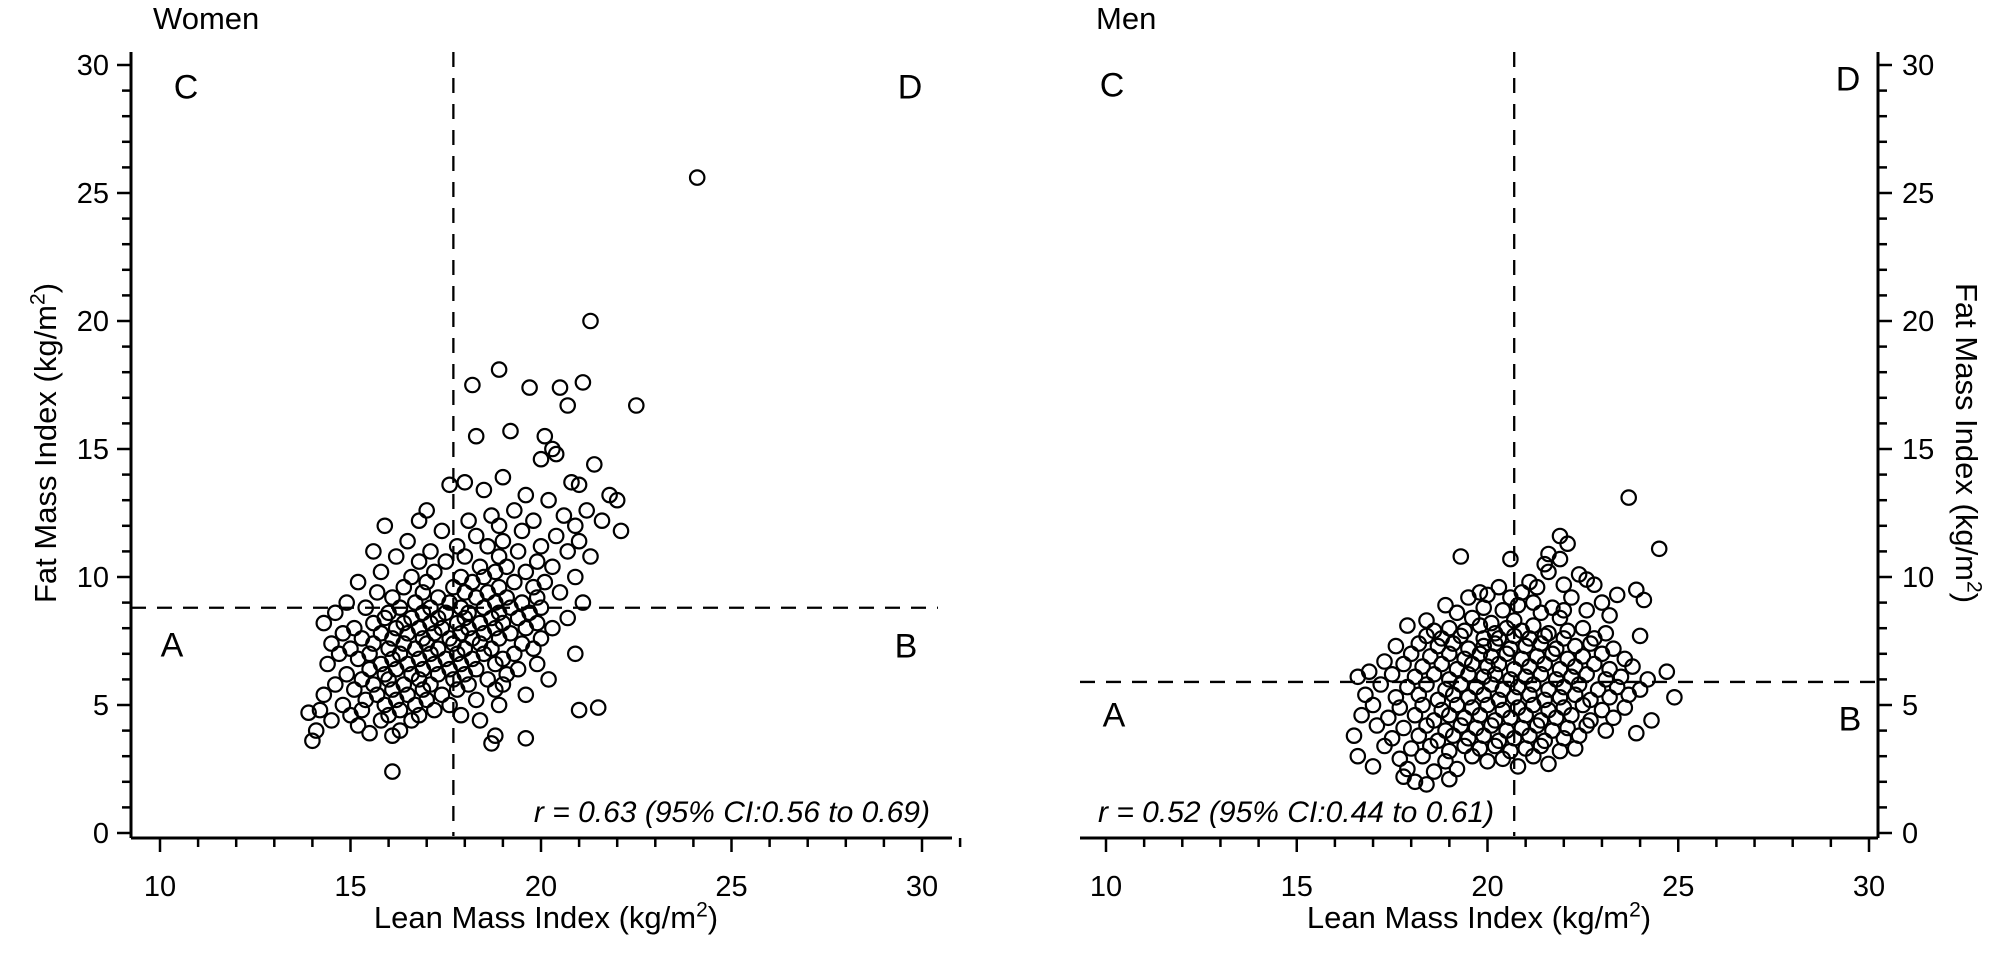 This screenshot has height=961, width=2008. Describe the element at coordinates (1678, 887) in the screenshot. I see `x-tick-label: 25` at that location.